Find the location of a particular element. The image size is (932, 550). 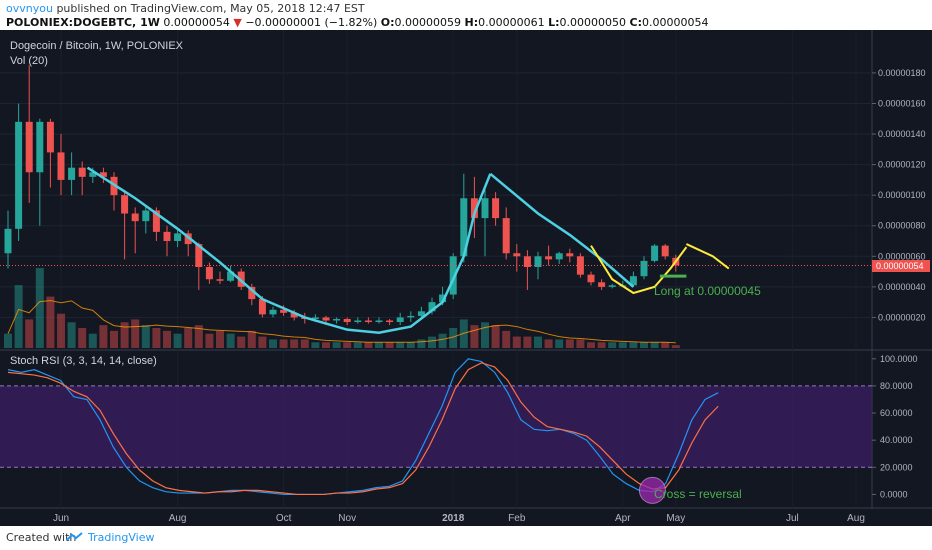

time-tick-label: Jun is located at coordinates (61, 518).